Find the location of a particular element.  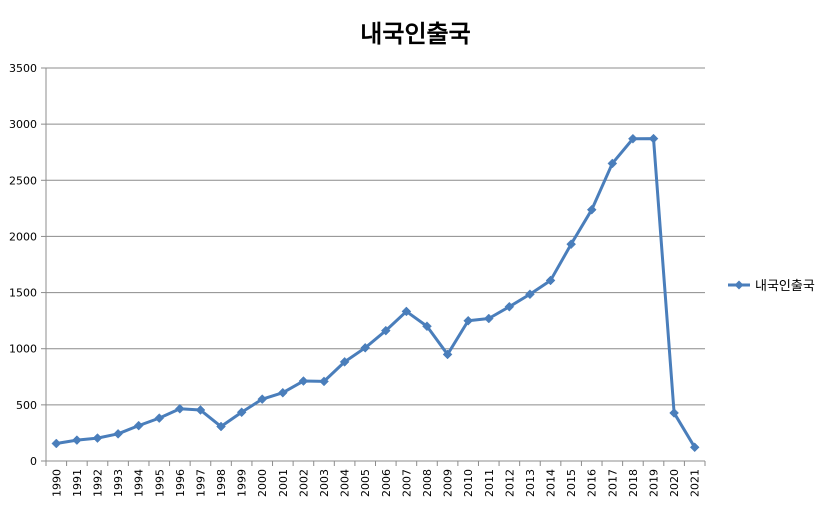

y-tick-label: 3500 is located at coordinates (23, 68).